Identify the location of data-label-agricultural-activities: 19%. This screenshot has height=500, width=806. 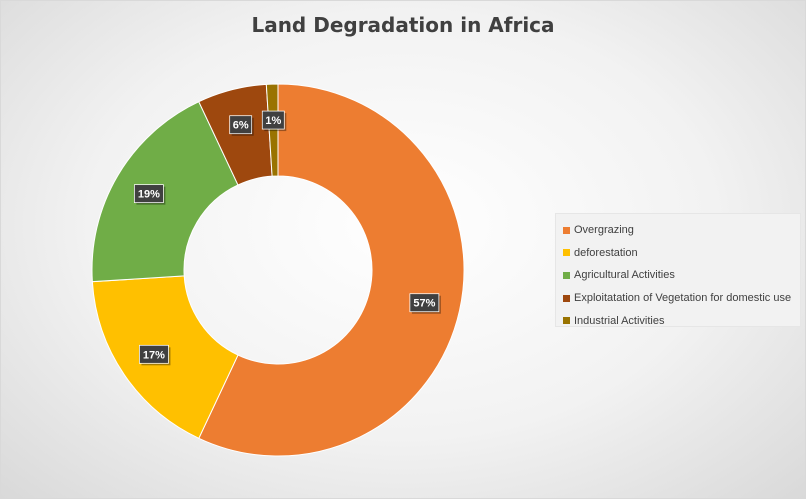
(150, 194).